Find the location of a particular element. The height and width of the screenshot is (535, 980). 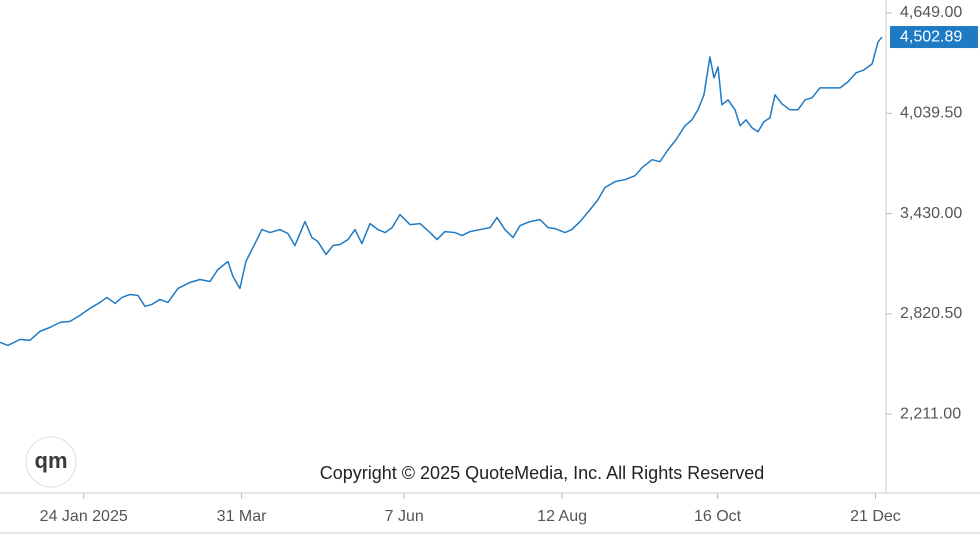

y-tick-label: 2,211.00 is located at coordinates (930, 413).